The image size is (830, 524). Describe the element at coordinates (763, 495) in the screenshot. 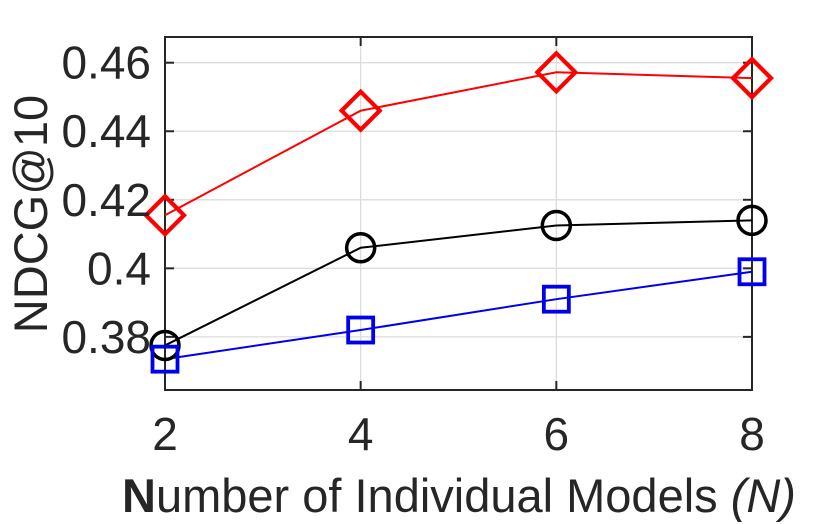

I see `x-axis-label-part-italic: (N)` at that location.